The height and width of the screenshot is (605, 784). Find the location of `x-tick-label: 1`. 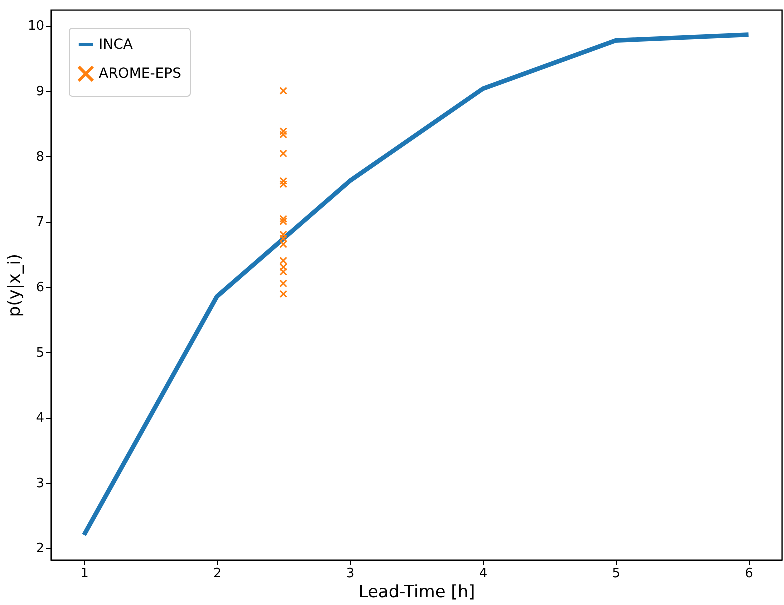

x-tick-label: 1 is located at coordinates (84, 574).